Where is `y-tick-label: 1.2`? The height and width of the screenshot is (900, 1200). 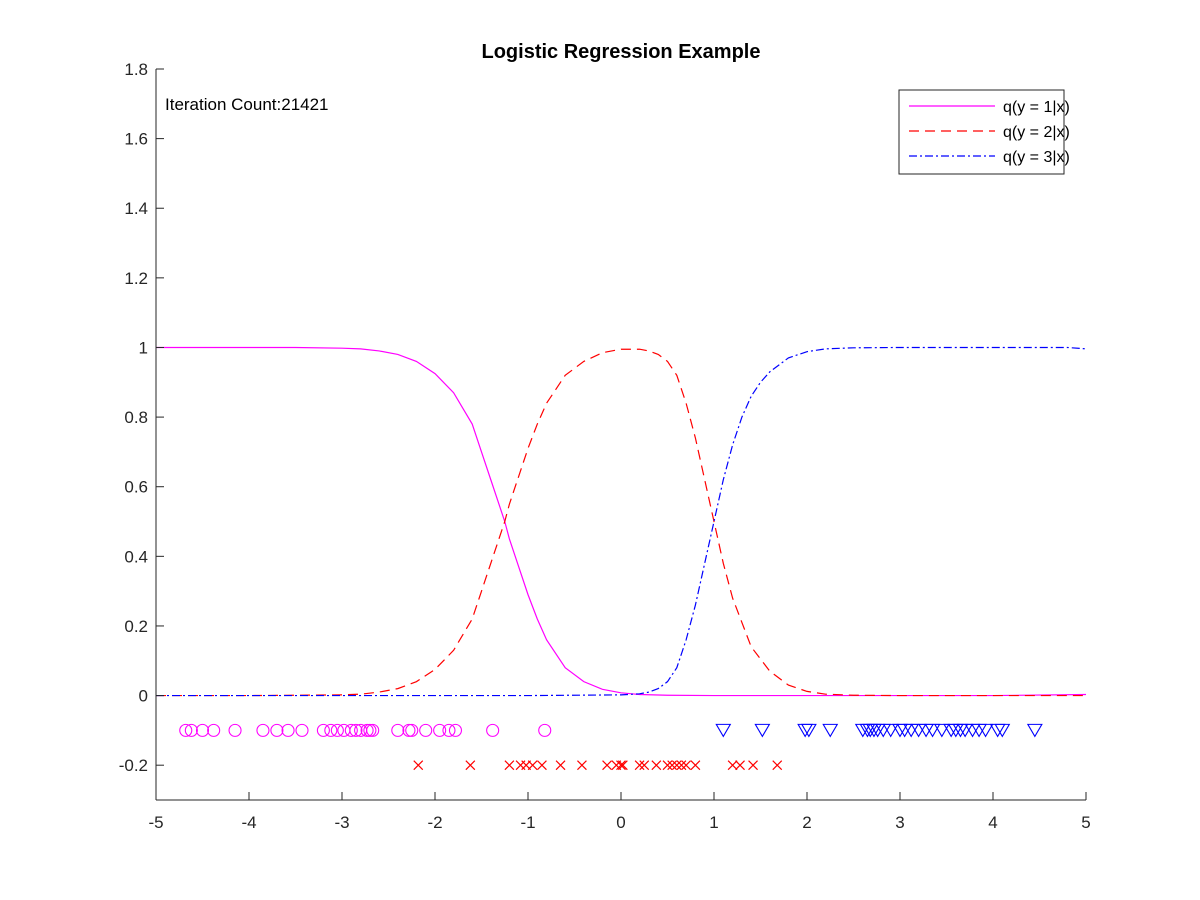
y-tick-label: 1.2 is located at coordinates (136, 278).